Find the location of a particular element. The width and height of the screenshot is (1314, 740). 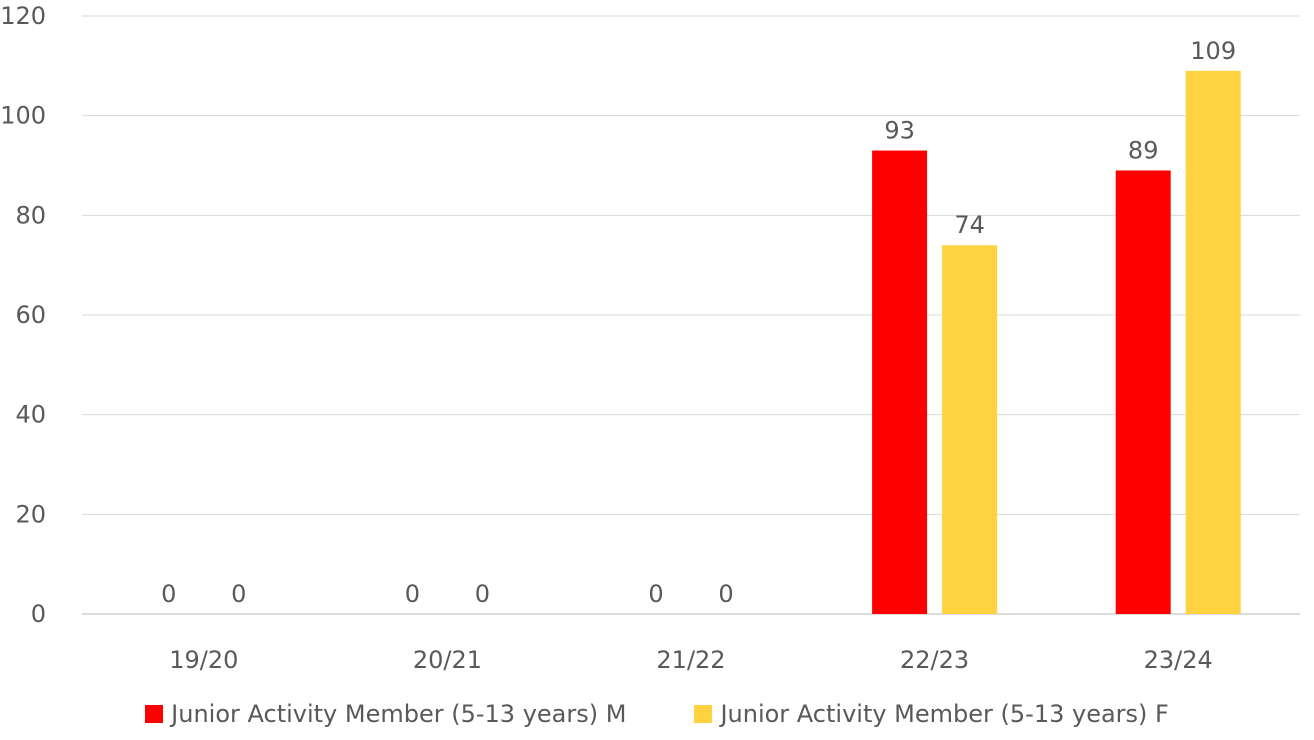

y-axis-ticks: 0 20 40 60 80 100 120 is located at coordinates (23, 315).